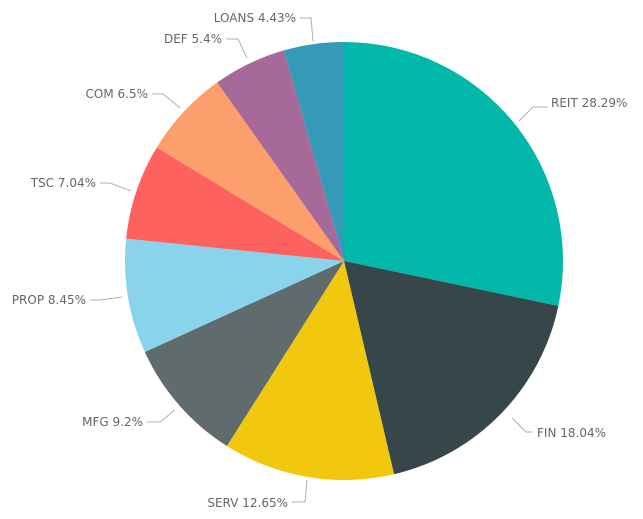  I want to click on data-label-serv: SERV 12.65%, so click(247, 503).